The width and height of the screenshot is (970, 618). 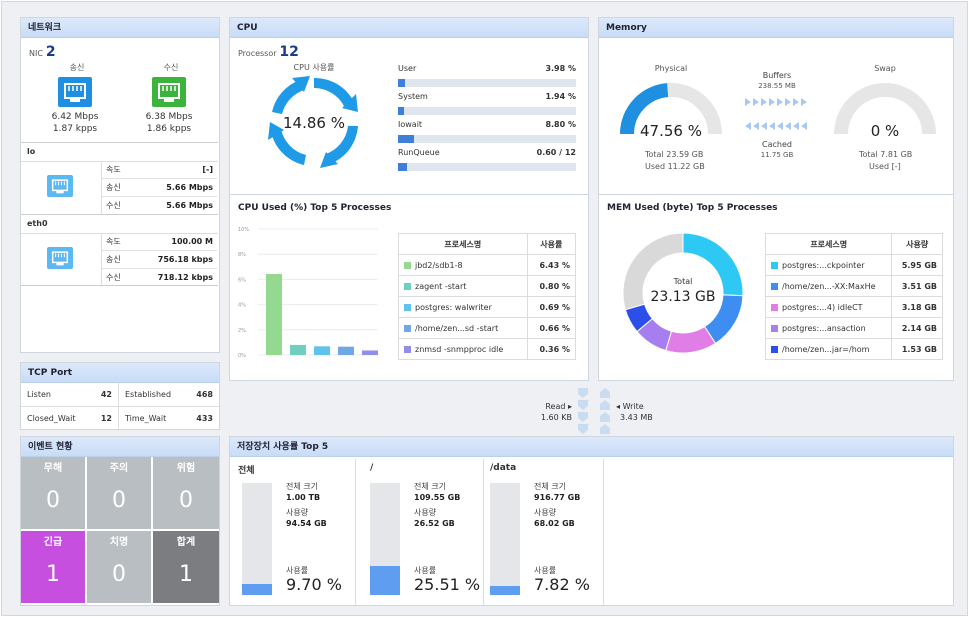 What do you see at coordinates (53, 493) in the screenshot?
I see `event-harmless: 무해 0` at bounding box center [53, 493].